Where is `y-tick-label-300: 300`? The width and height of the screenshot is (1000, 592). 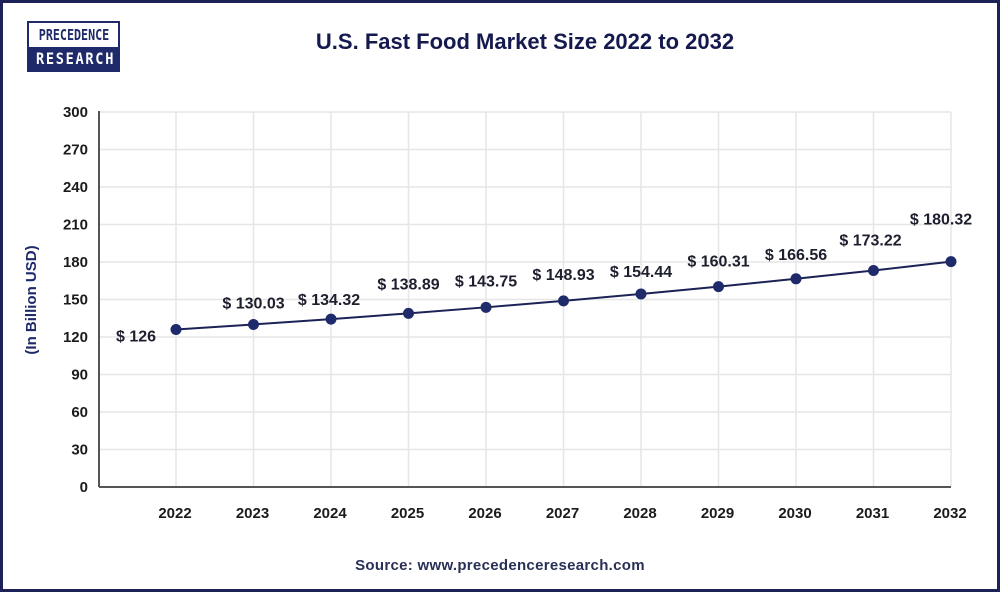 y-tick-label-300: 300 is located at coordinates (75, 112).